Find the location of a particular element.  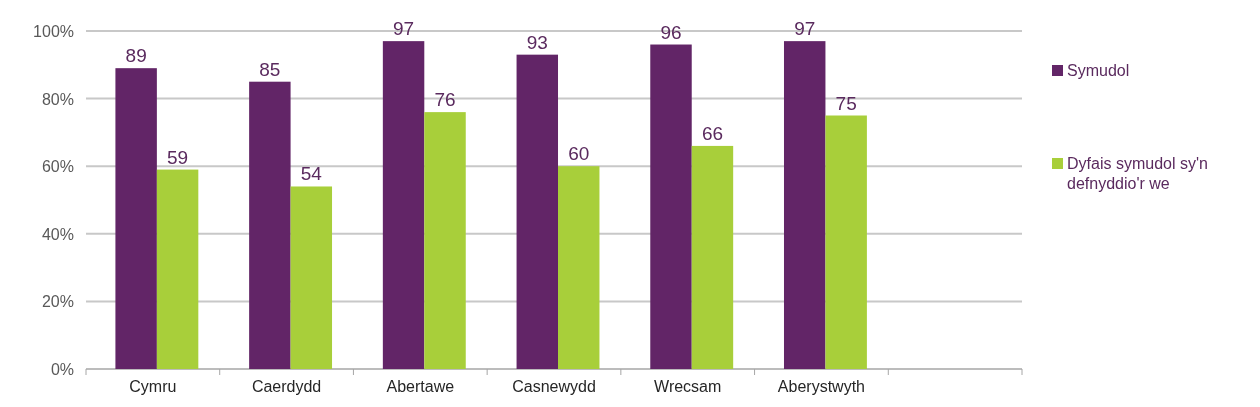

x-tick-label: Abertawe is located at coordinates (420, 386).